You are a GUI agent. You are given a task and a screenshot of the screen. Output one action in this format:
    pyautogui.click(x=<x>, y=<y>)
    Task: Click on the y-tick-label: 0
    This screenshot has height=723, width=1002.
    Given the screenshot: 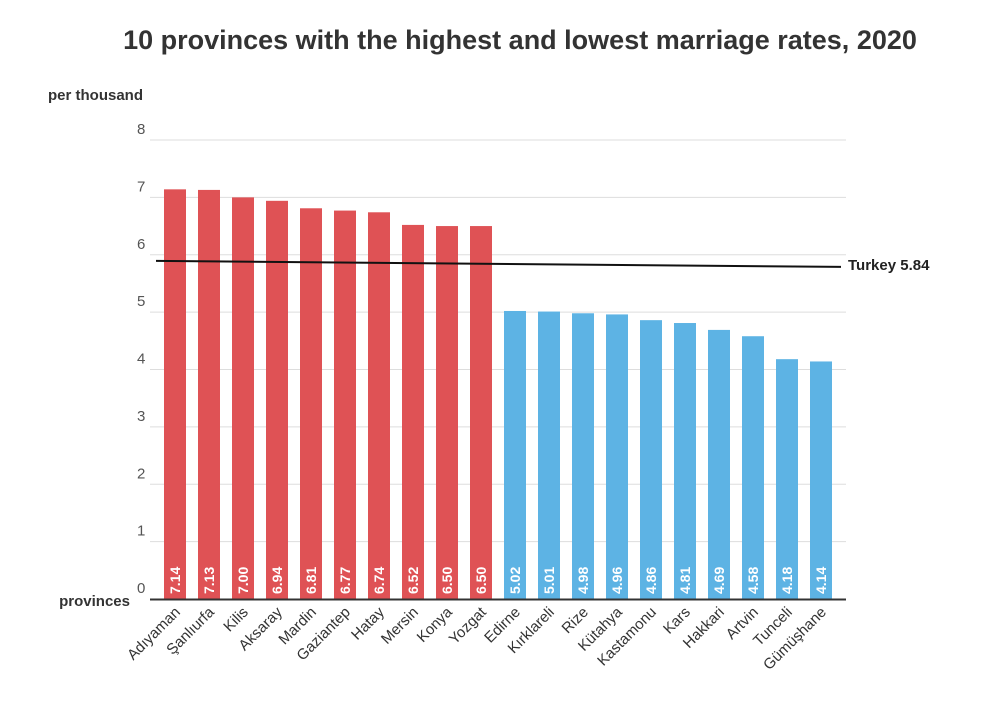 What is the action you would take?
    pyautogui.click(x=141, y=588)
    